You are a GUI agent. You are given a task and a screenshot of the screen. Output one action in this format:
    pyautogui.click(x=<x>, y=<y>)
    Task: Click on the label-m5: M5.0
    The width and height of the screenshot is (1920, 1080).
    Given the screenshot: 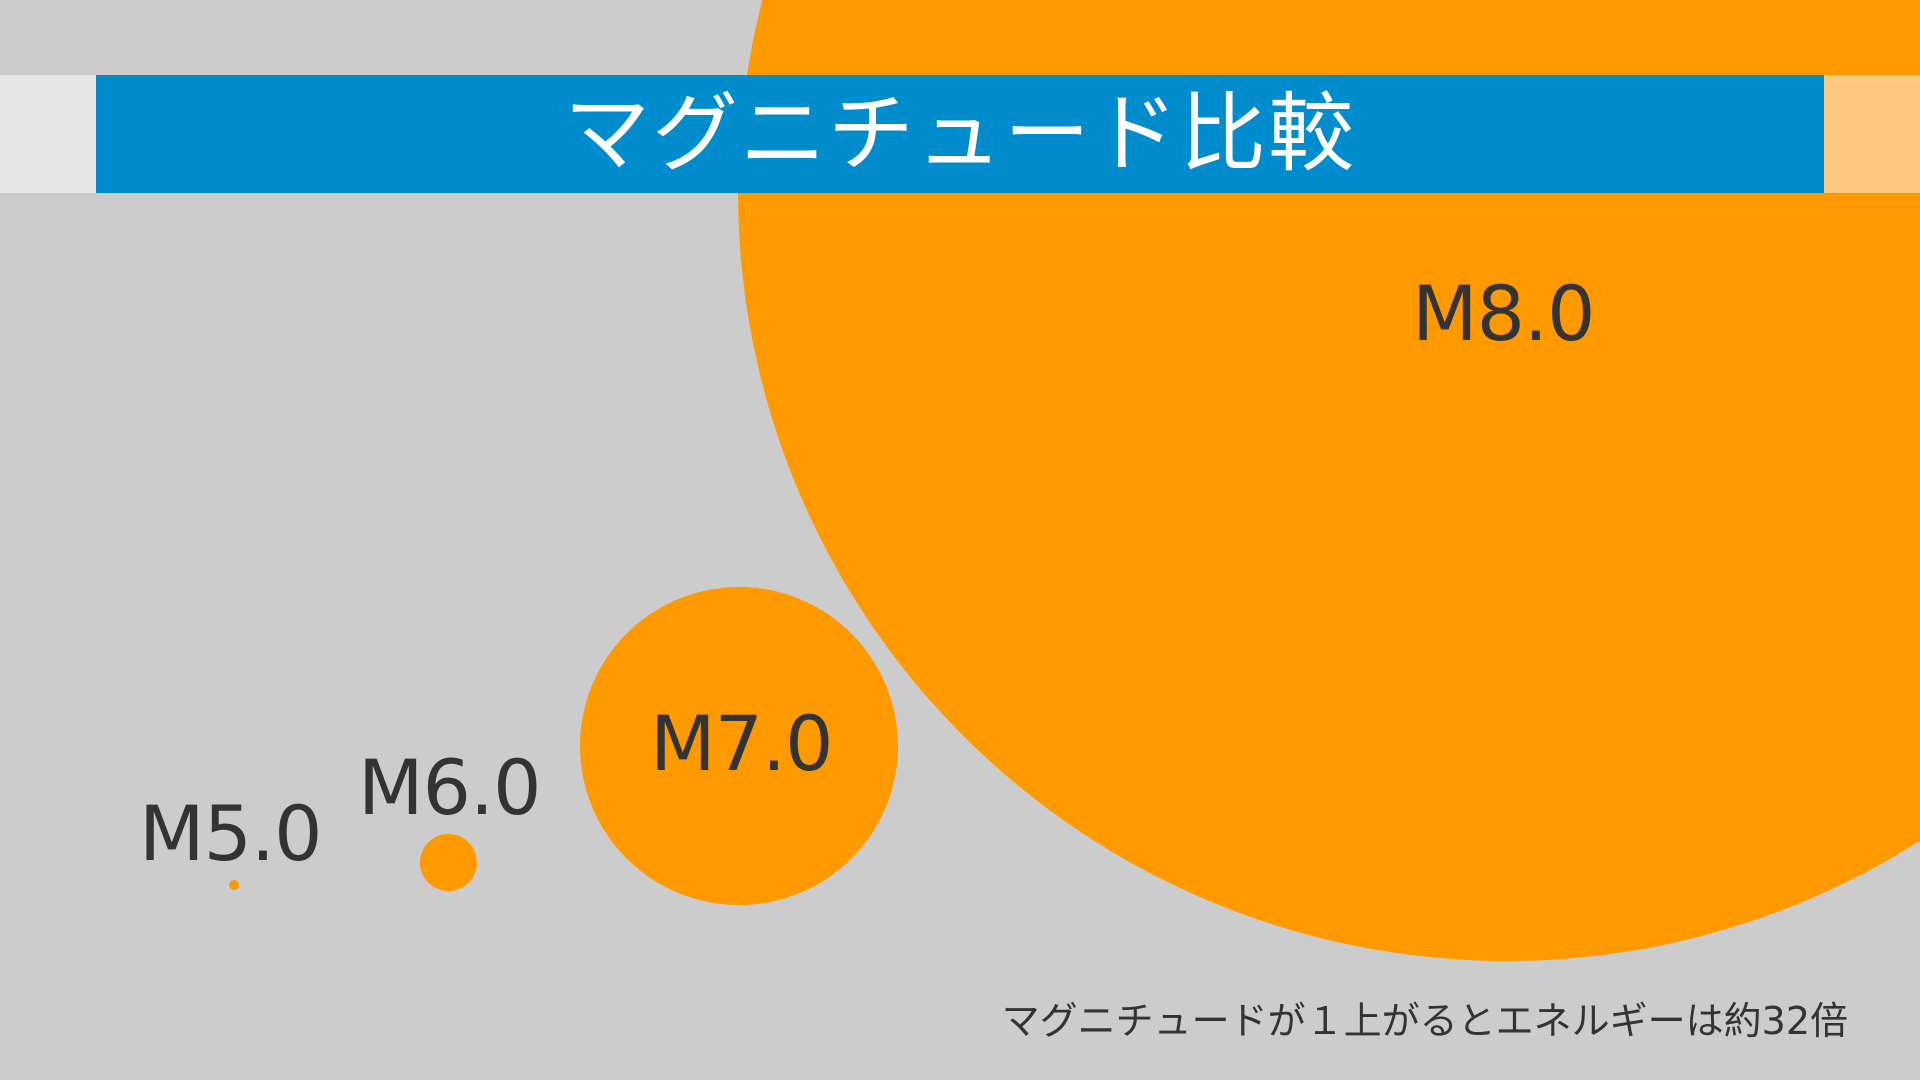 What is the action you would take?
    pyautogui.click(x=230, y=833)
    